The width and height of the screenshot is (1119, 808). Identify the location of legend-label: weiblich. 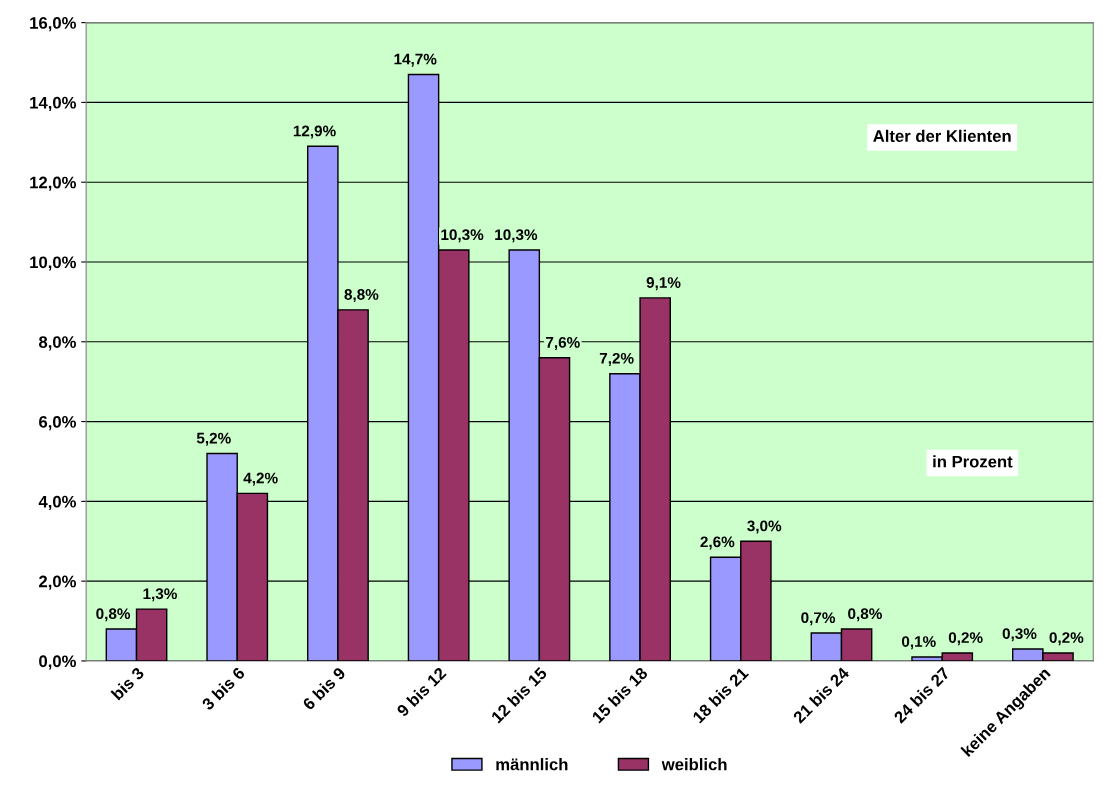
(694, 764).